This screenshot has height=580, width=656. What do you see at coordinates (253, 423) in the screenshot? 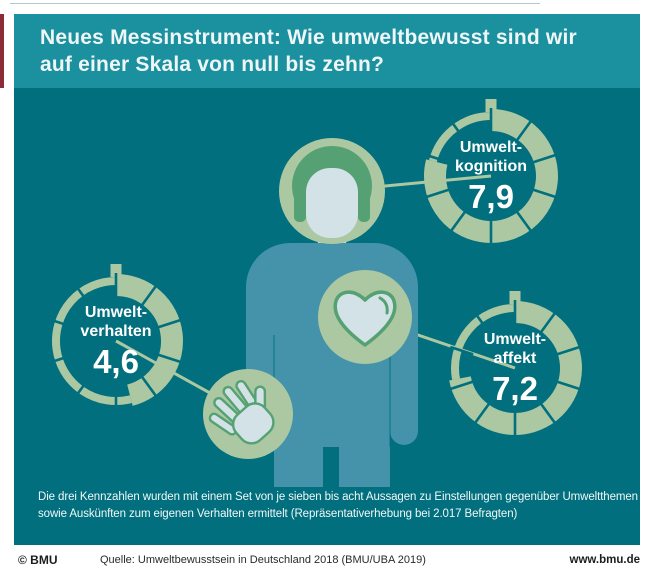
I see `palm` at bounding box center [253, 423].